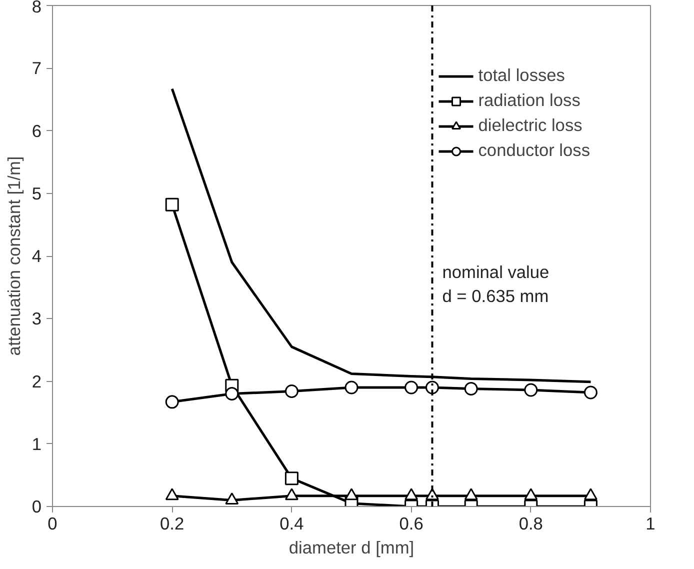  I want to click on legend-label: dielectric loss, so click(530, 125).